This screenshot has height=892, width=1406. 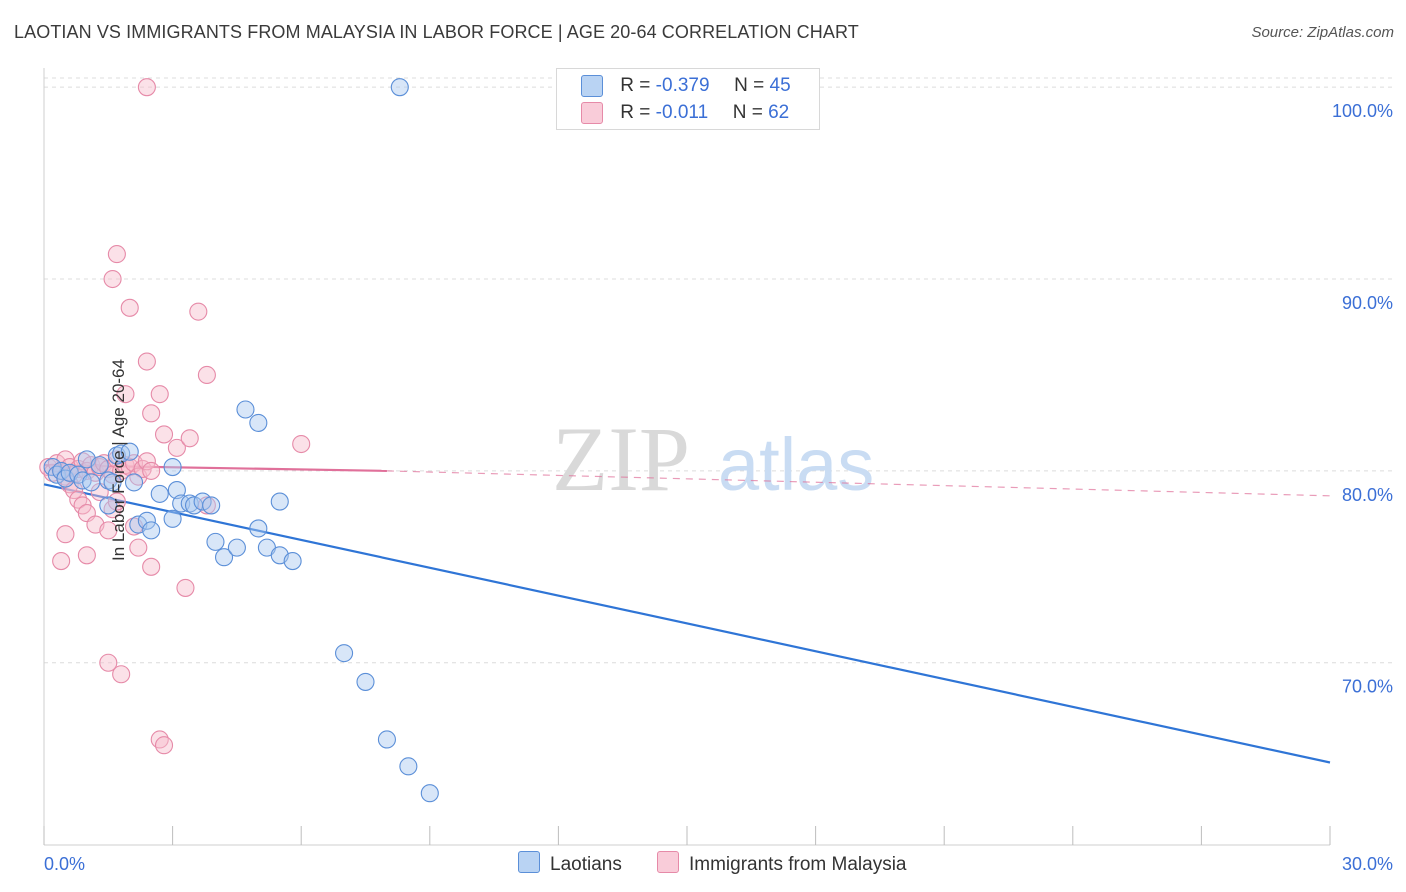 I want to click on laotians-label: Laotians, so click(x=586, y=864).